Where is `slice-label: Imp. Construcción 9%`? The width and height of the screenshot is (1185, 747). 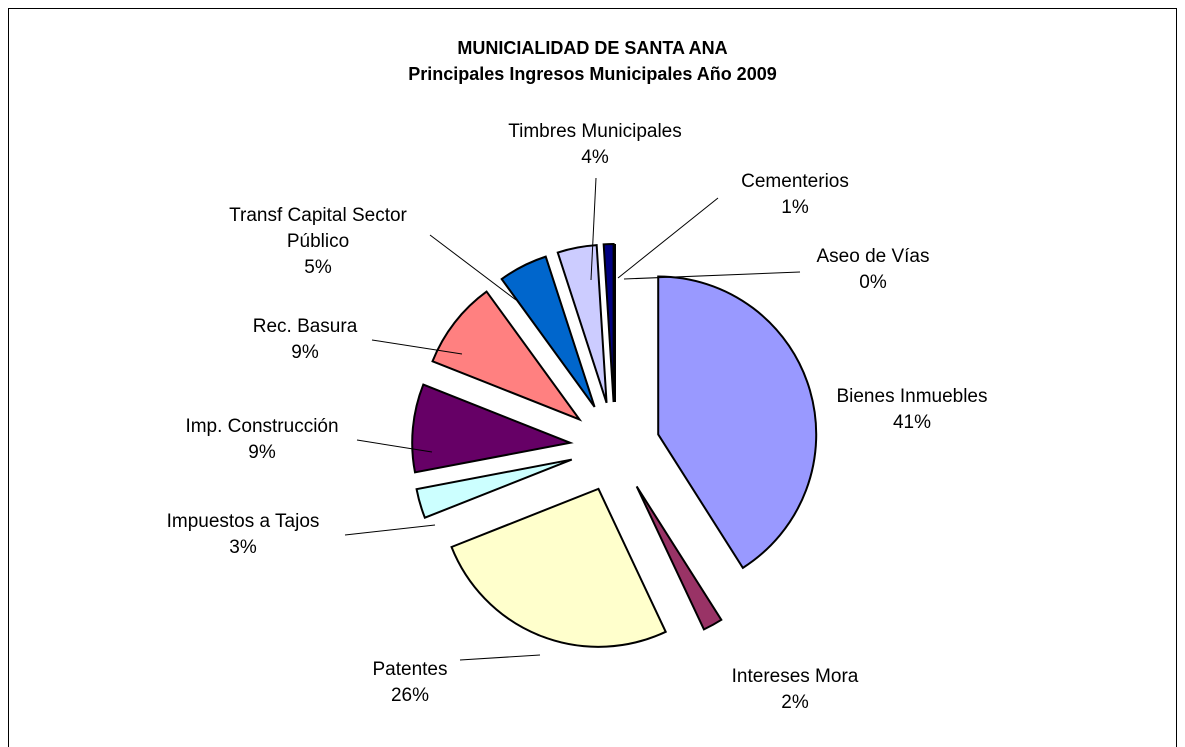
slice-label: Imp. Construcción 9% is located at coordinates (262, 440).